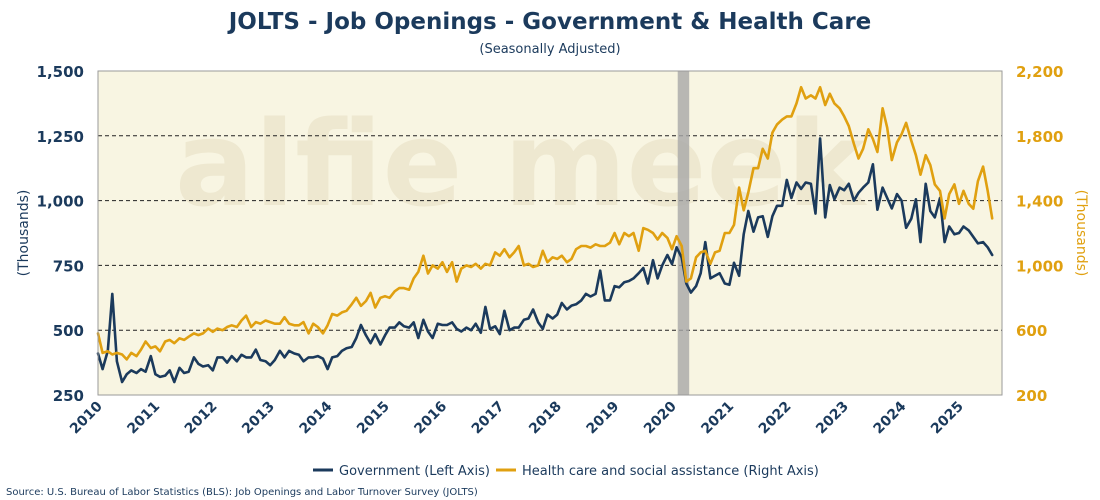 Image resolution: width=1100 pixels, height=500 pixels. Describe the element at coordinates (24, 233) in the screenshot. I see `left-axis-label: (Thousands)` at that location.